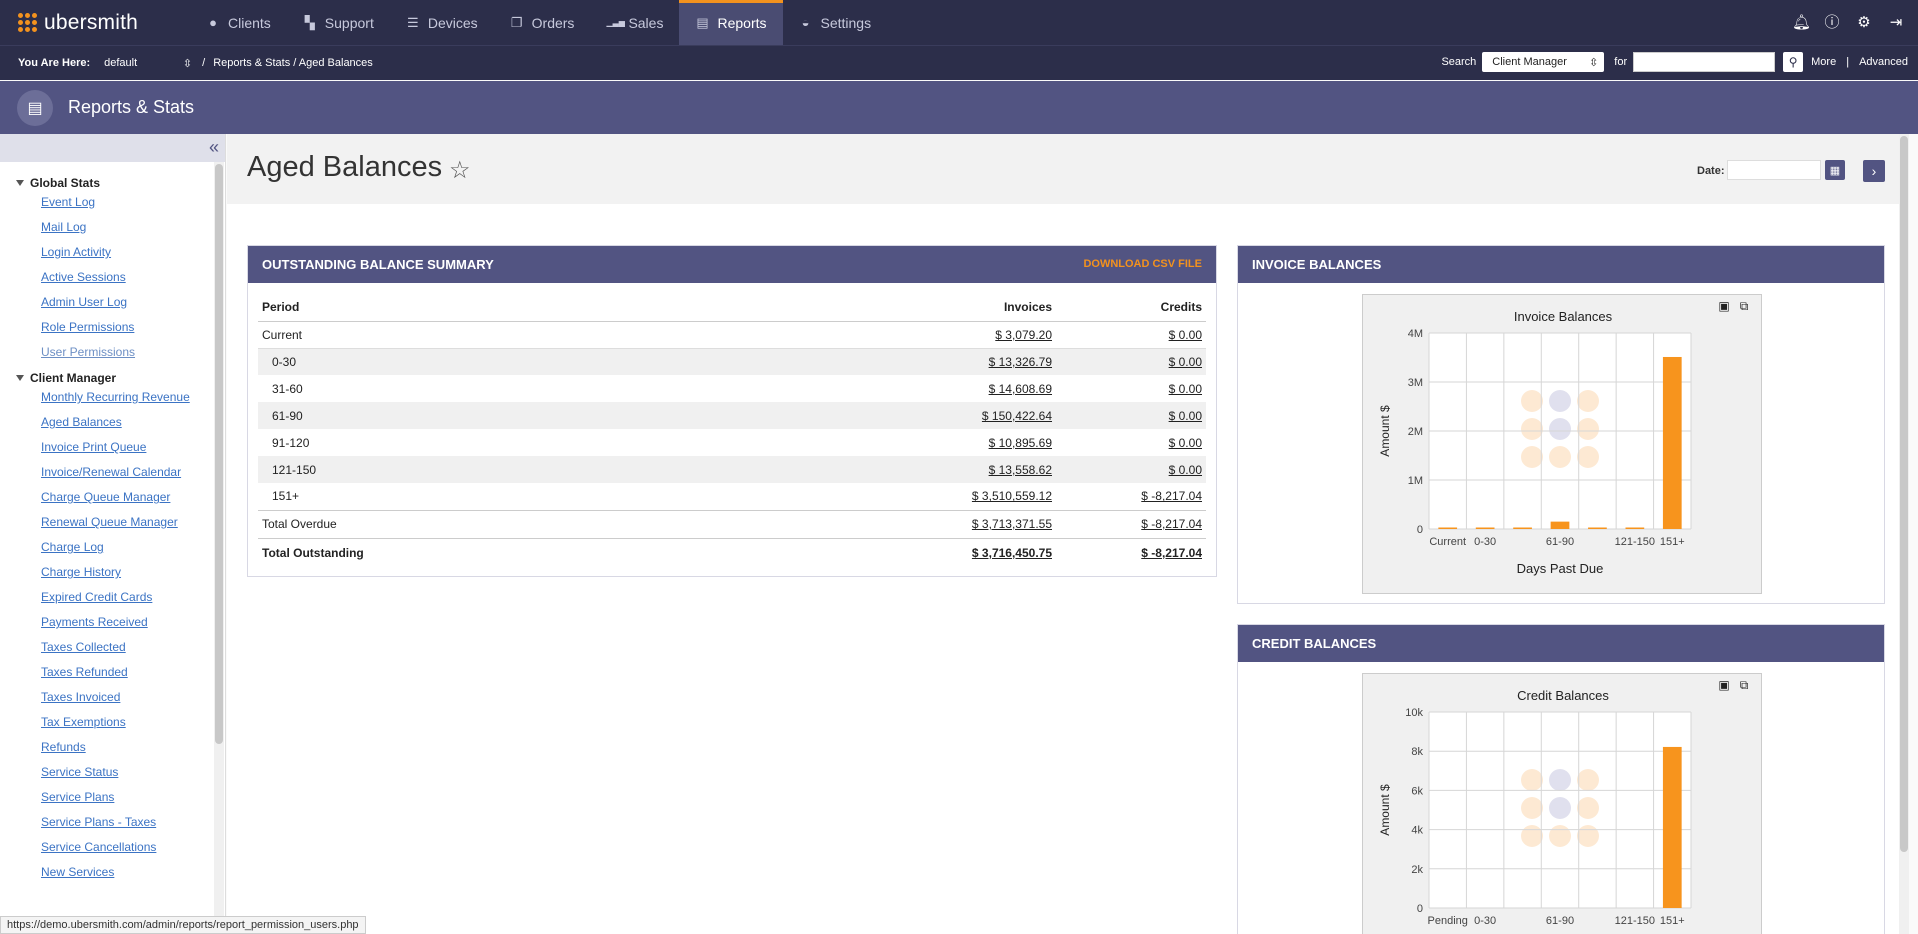 The image size is (1918, 934). I want to click on sidebar-item-charge-queue-manager: Charge Queue Manager, so click(106, 497).